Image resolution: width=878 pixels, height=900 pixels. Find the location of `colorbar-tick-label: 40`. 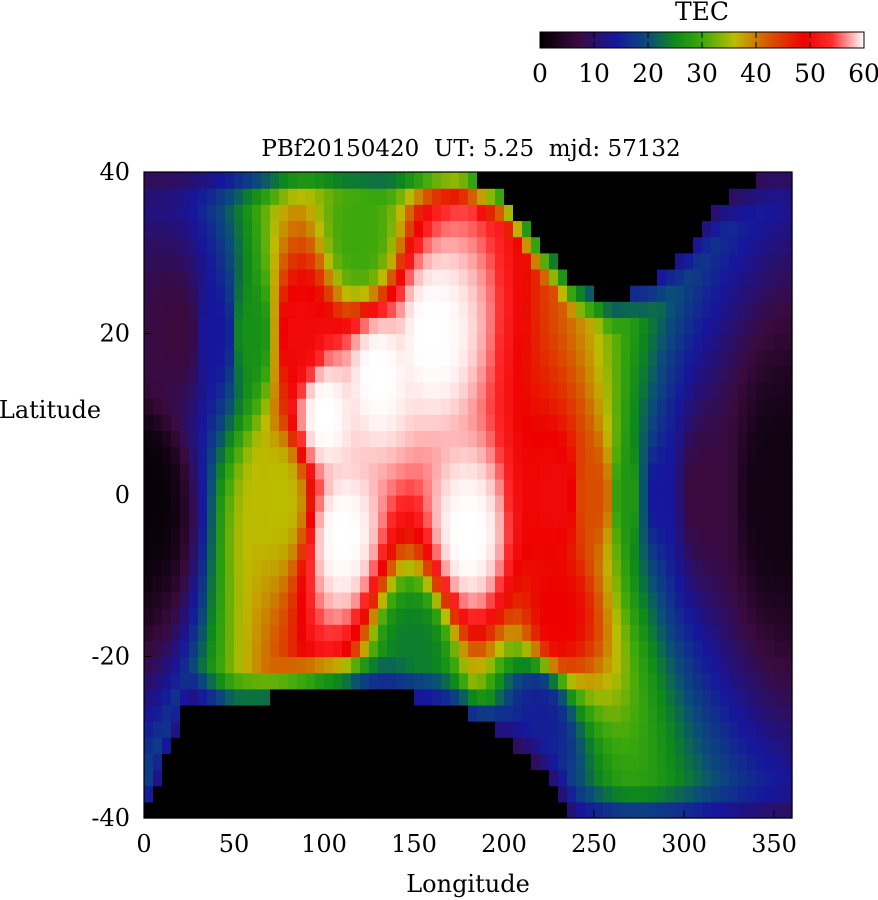

colorbar-tick-label: 40 is located at coordinates (756, 73).